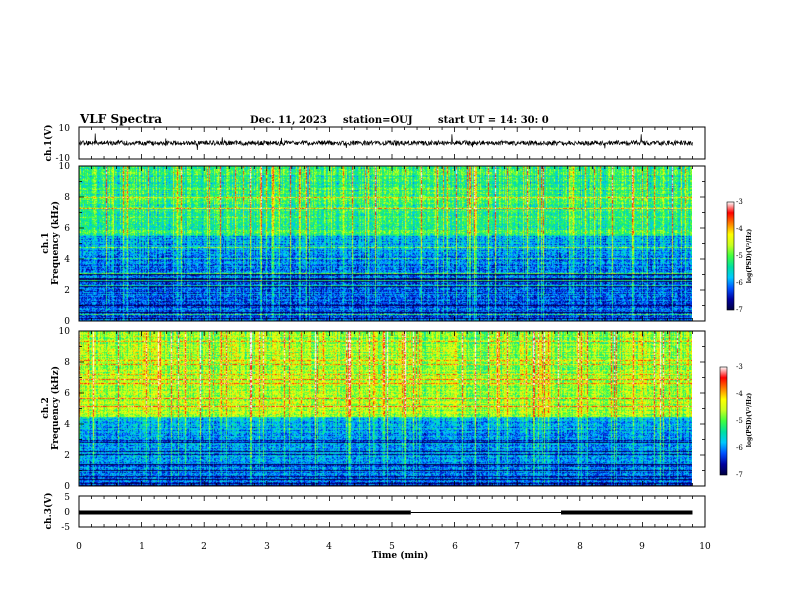  I want to click on ch2-colorbar-label: log(PSD)(V²/Hz), so click(749, 420).